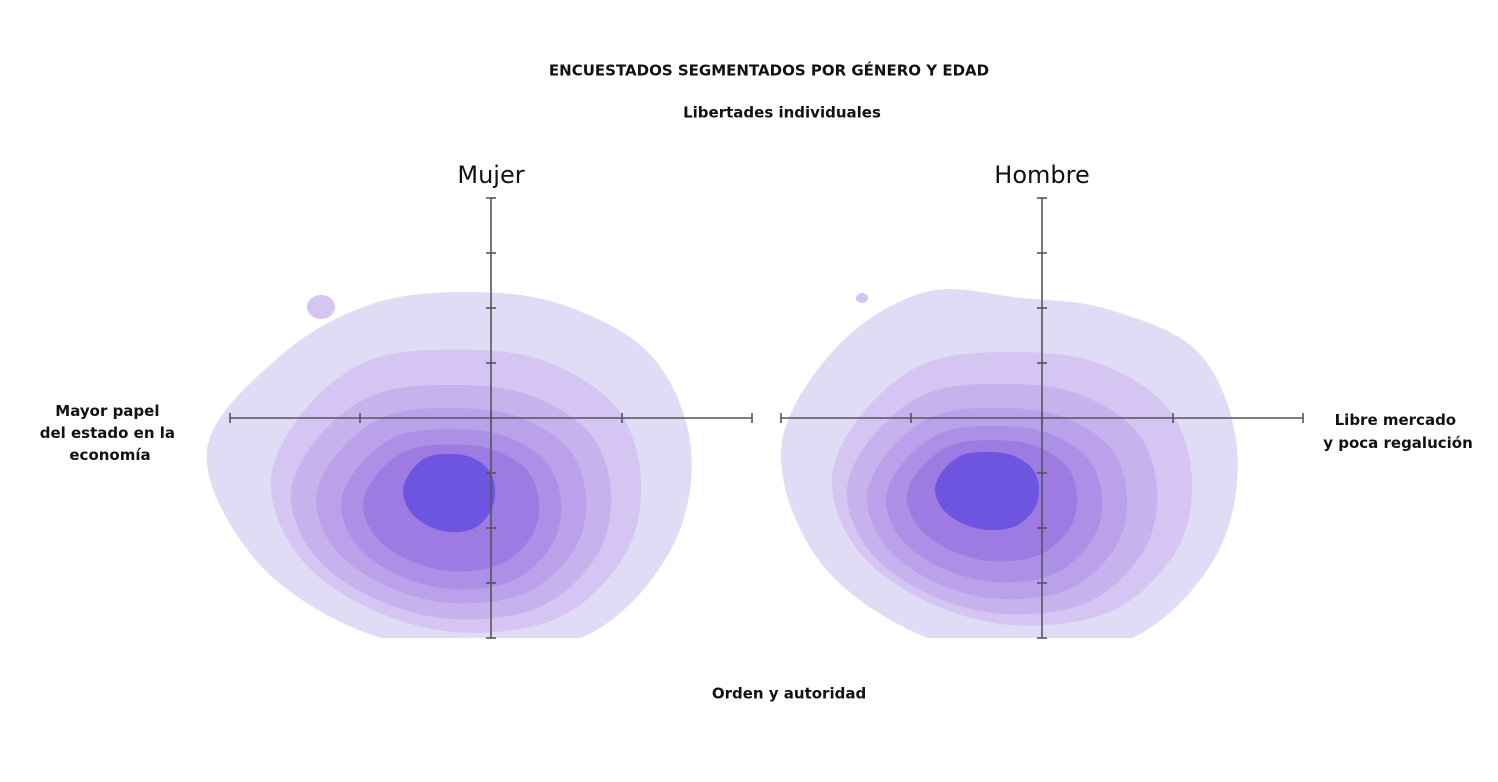 The width and height of the screenshot is (1498, 782). Describe the element at coordinates (1041, 175) in the screenshot. I see `panel-title: Hombre` at that location.